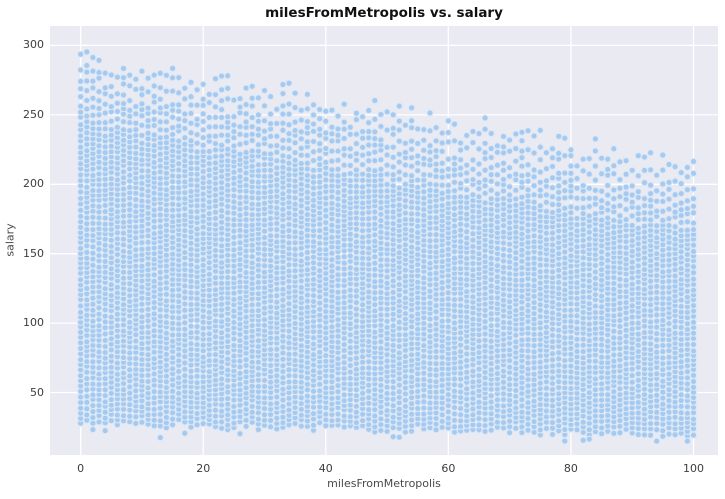 The height and width of the screenshot is (499, 725). What do you see at coordinates (384, 13) in the screenshot?
I see `chart-title: milesFromMetropolis vs. salary` at bounding box center [384, 13].